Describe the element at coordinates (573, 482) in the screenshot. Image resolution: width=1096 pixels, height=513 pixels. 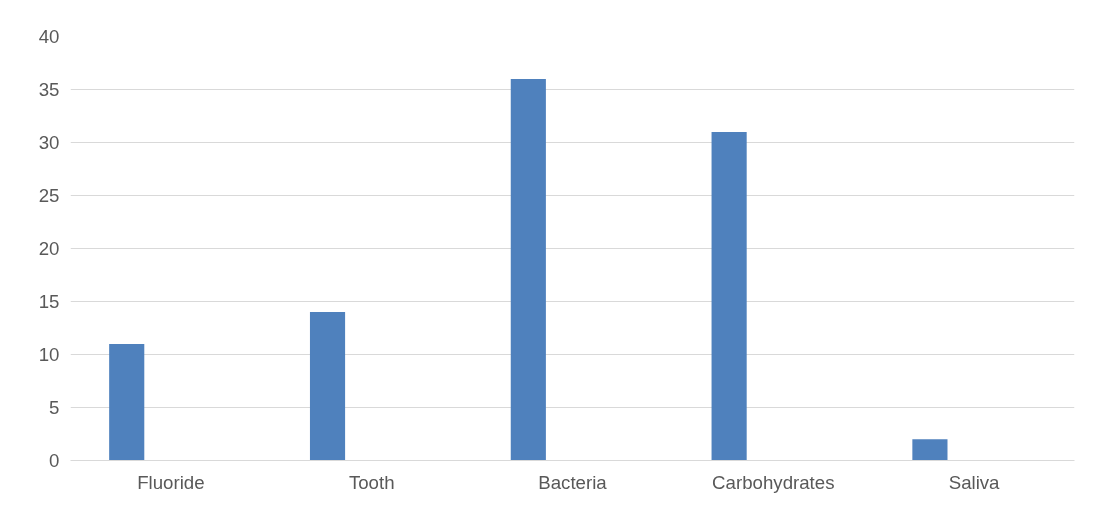
I see `x-tick-label: Bacteria` at that location.